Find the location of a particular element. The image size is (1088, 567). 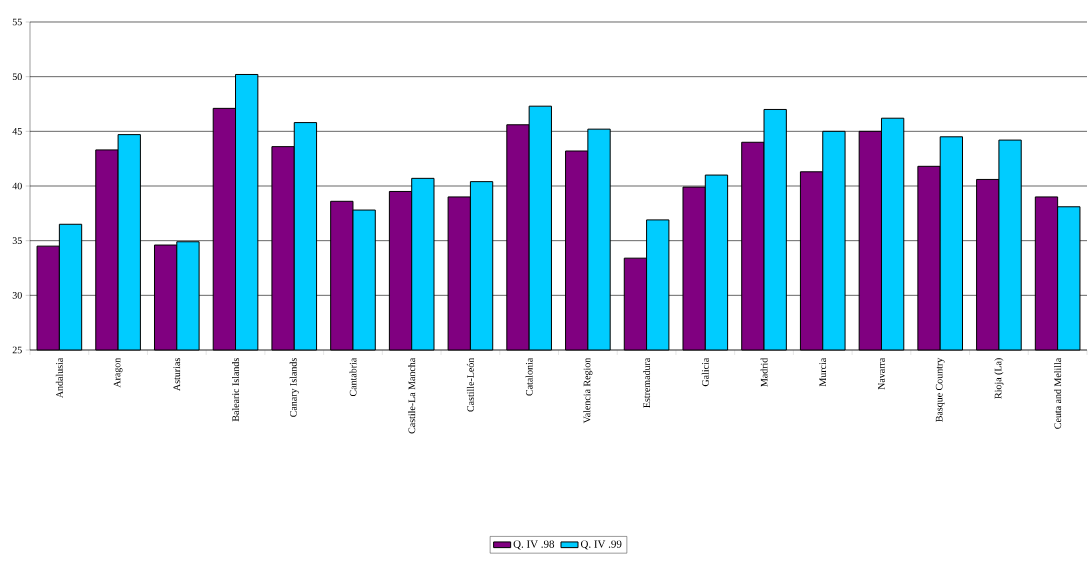

y-tick-label: 25 is located at coordinates (17, 350).